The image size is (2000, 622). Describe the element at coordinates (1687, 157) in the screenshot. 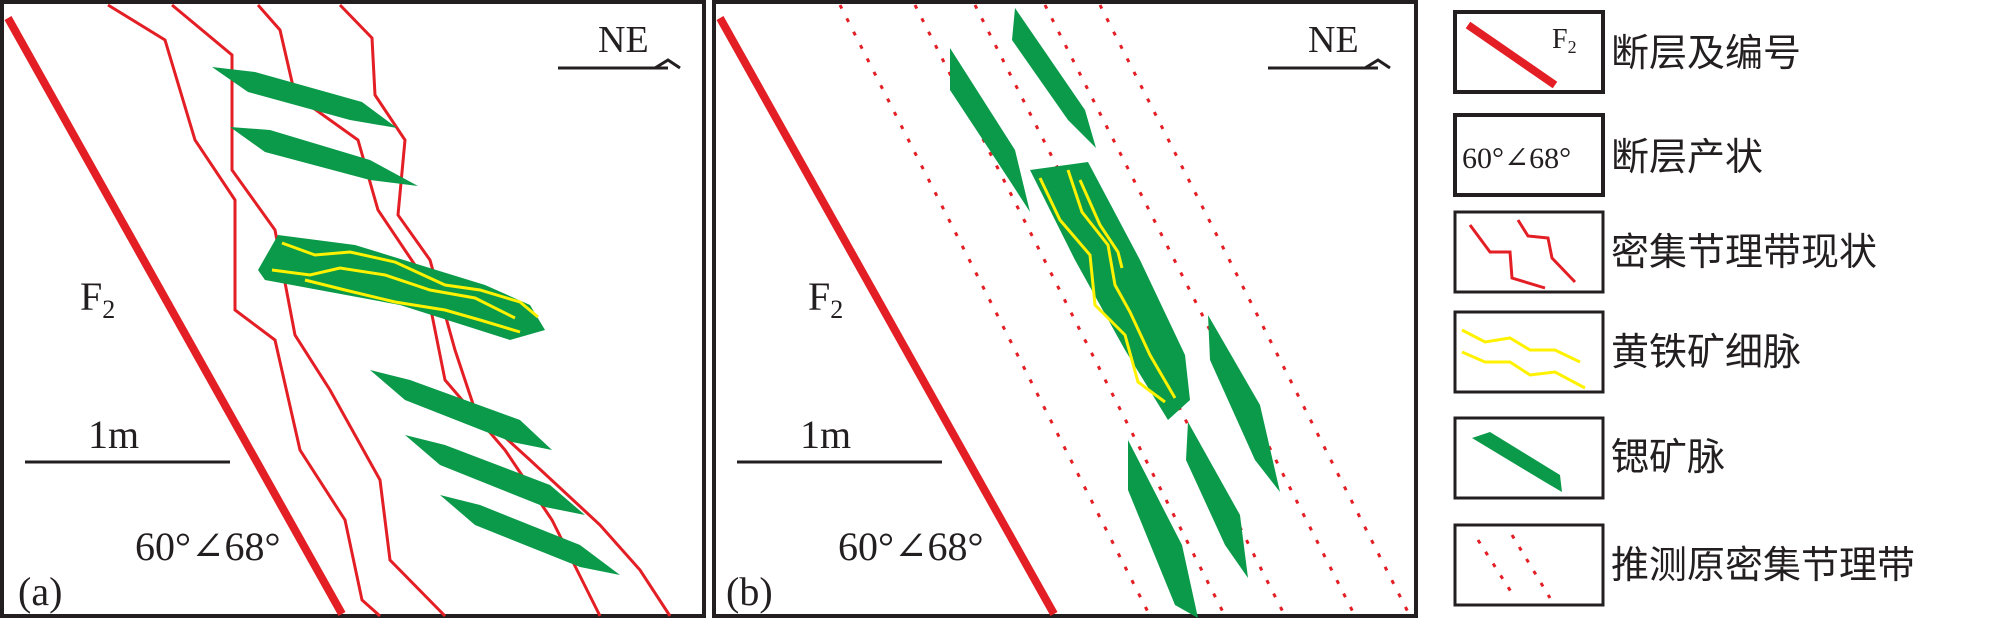

I see `legend-label: 断层产状` at that location.